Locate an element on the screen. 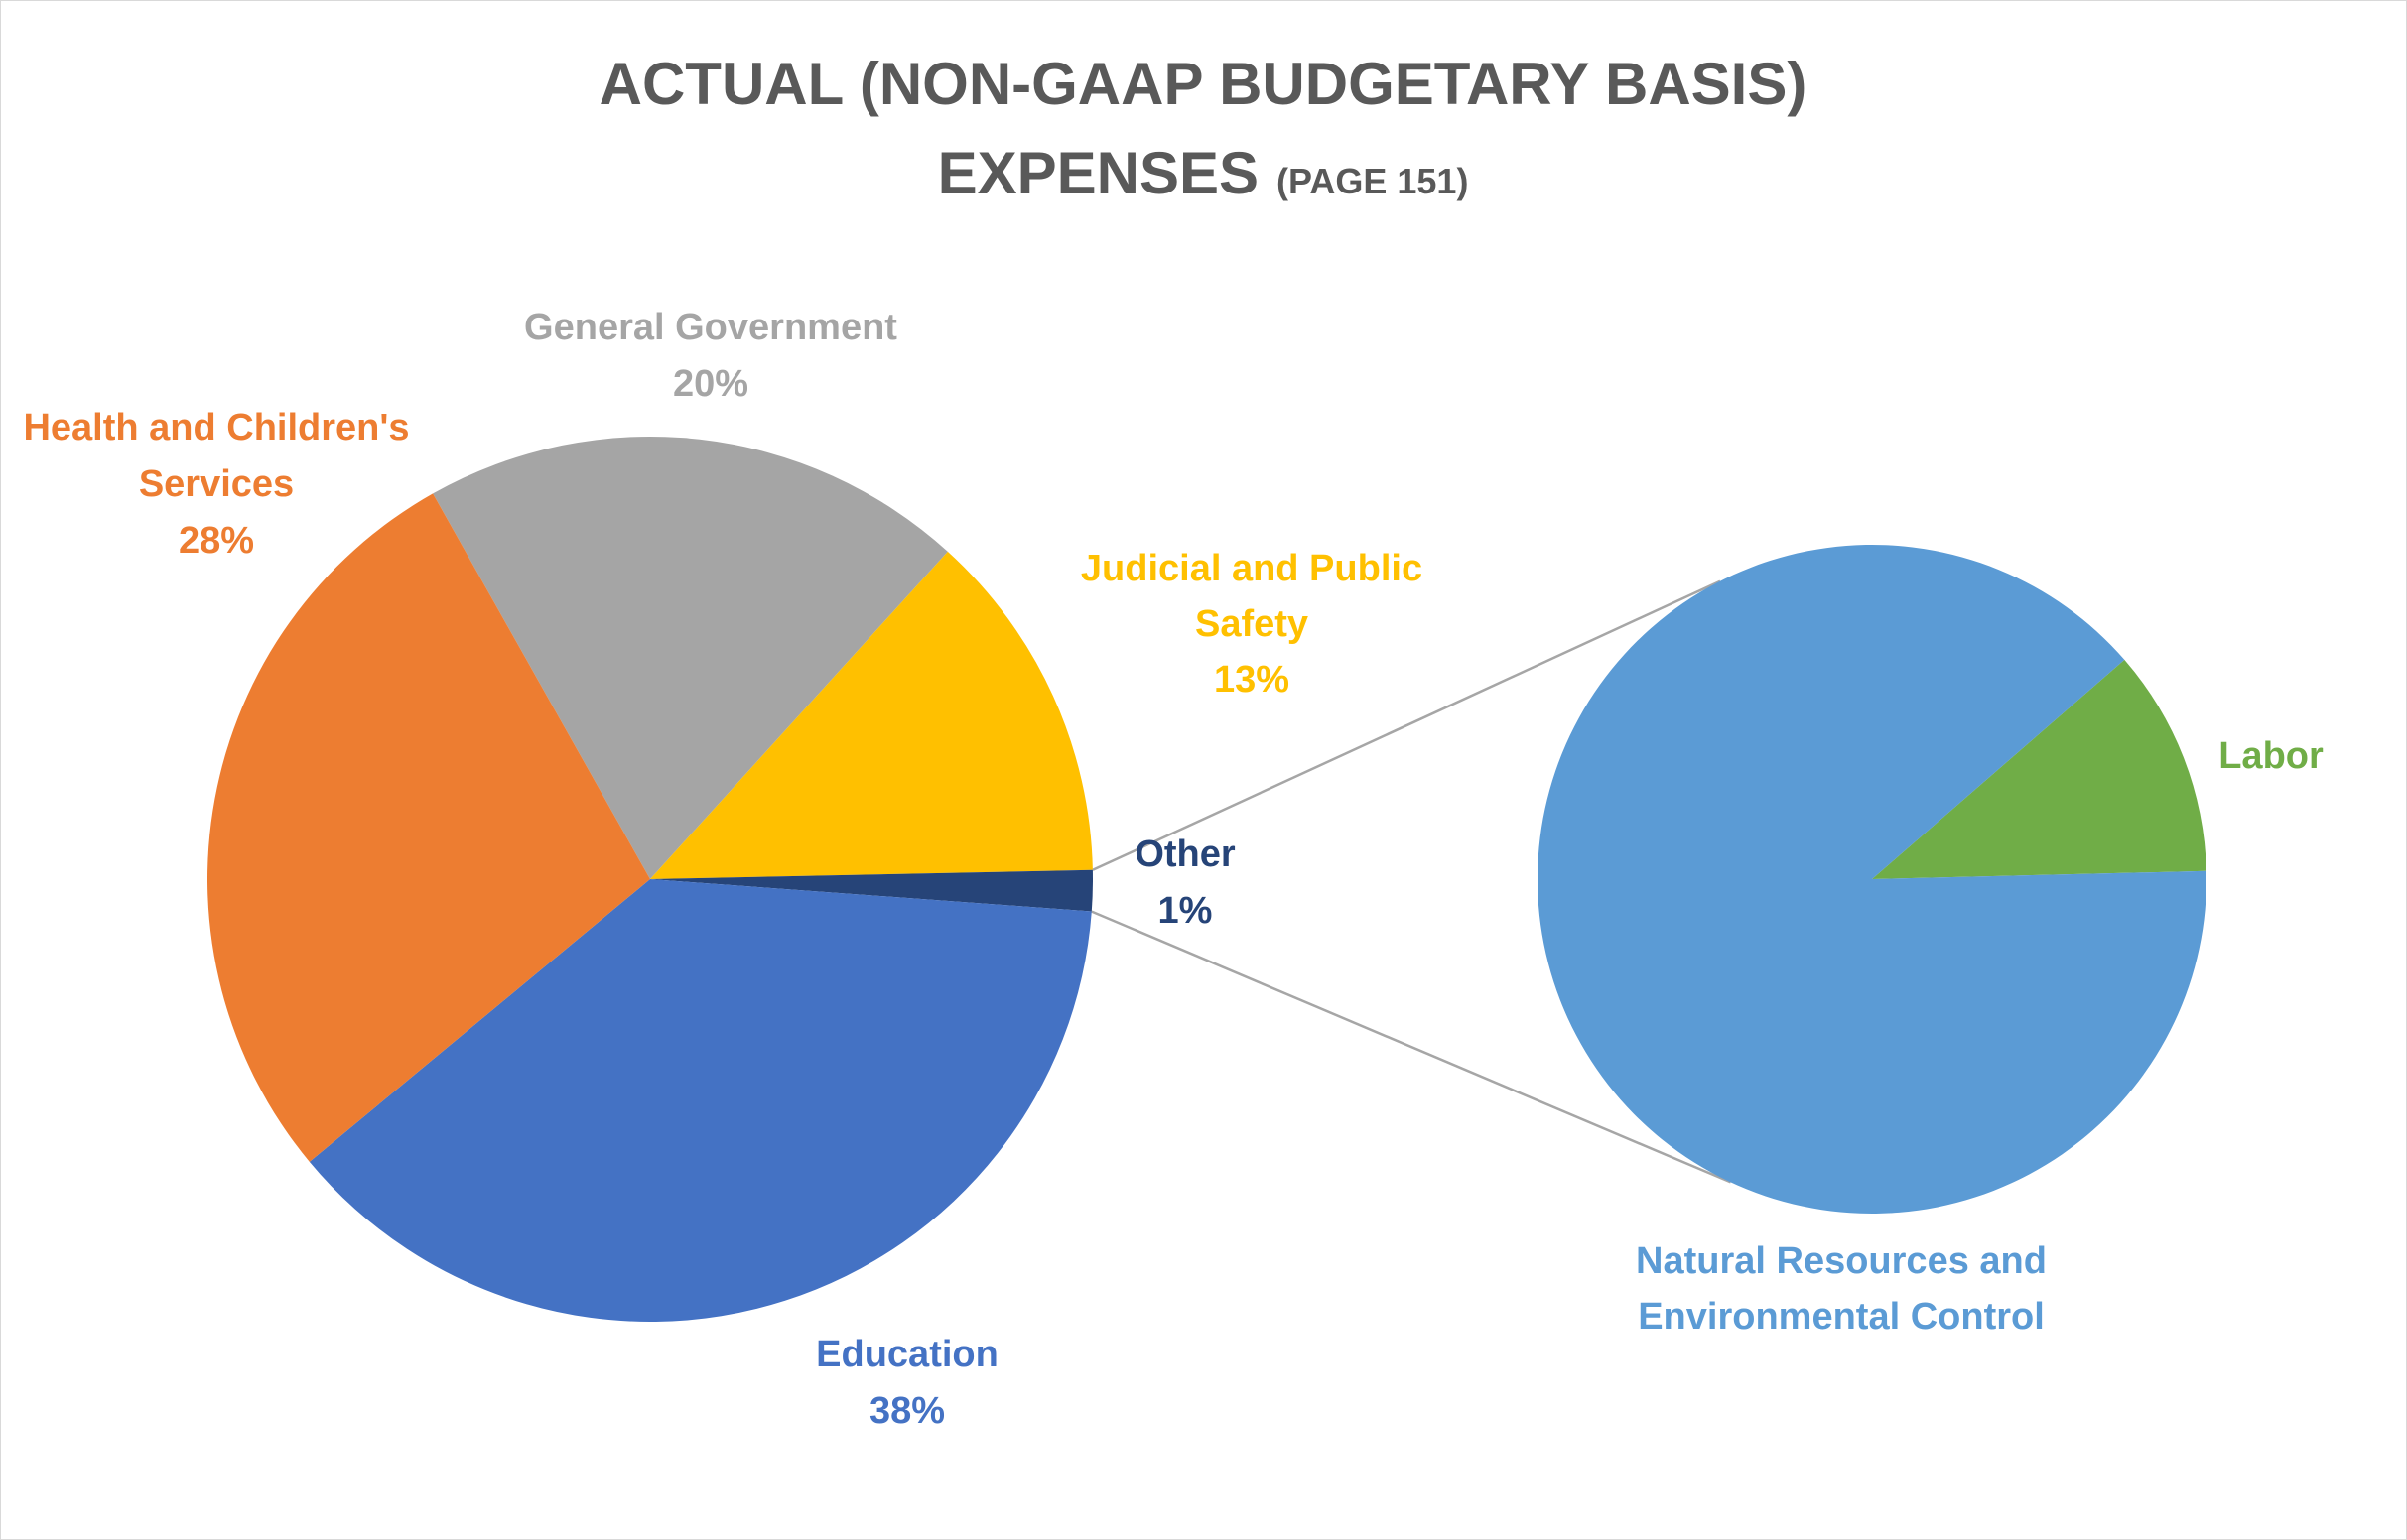  label-health-line1: Health and Children's is located at coordinates (216, 428).